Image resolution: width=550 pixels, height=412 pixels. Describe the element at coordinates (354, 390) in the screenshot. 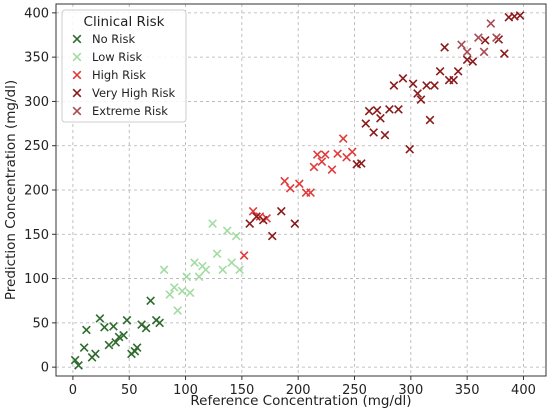

I see `x-tick-label: 250` at that location.